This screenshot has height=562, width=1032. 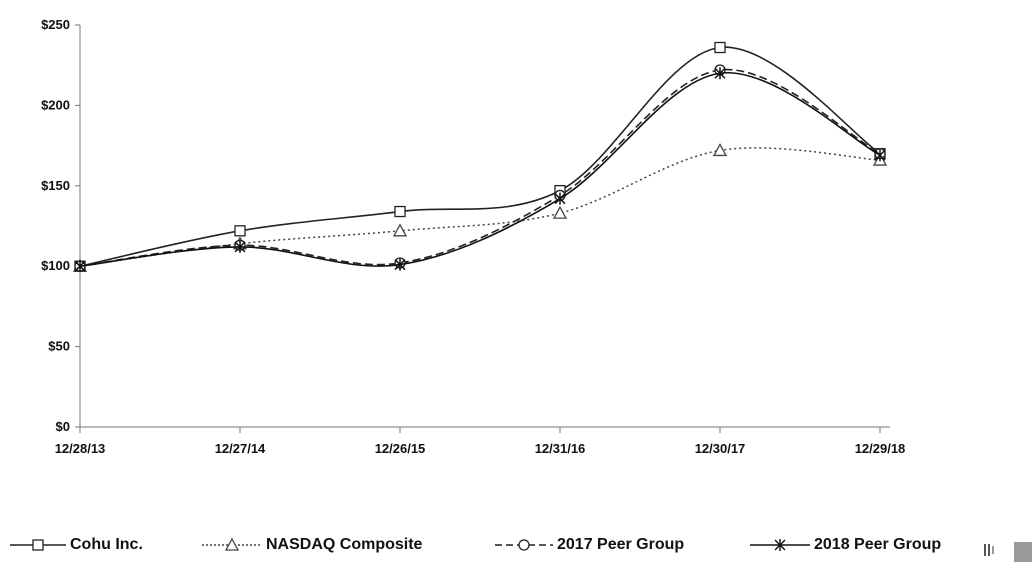 What do you see at coordinates (560, 448) in the screenshot?
I see `x-tick-label: 12/31/16` at bounding box center [560, 448].